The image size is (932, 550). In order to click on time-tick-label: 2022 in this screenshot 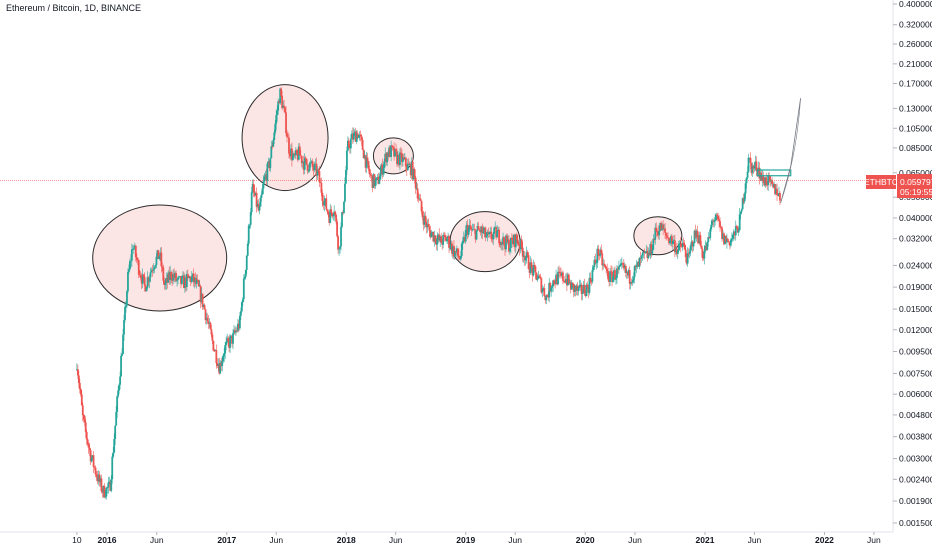, I will do `click(824, 540)`.